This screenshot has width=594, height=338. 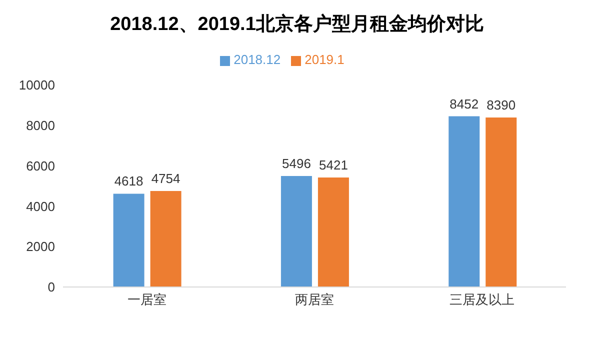 What do you see at coordinates (51, 287) in the screenshot?
I see `y-tick-label: 0` at bounding box center [51, 287].